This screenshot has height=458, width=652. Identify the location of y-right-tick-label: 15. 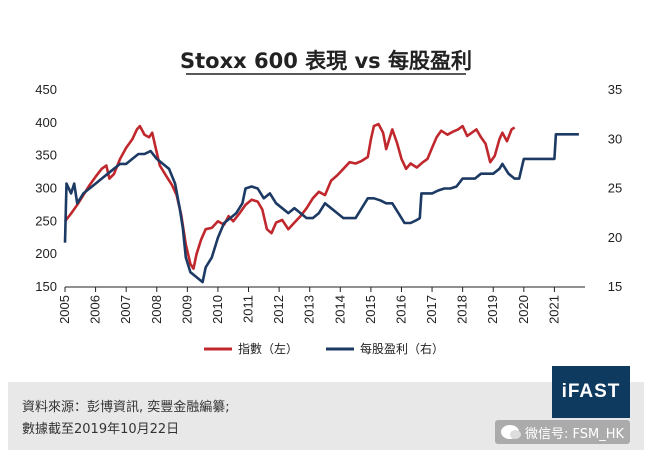
(615, 286).